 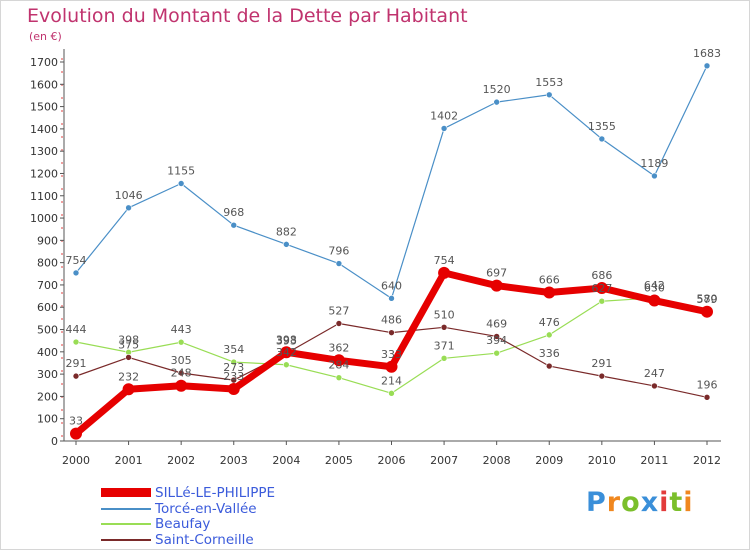 What do you see at coordinates (496, 273) in the screenshot?
I see `data-label-sill-le-philippe: 697` at bounding box center [496, 273].